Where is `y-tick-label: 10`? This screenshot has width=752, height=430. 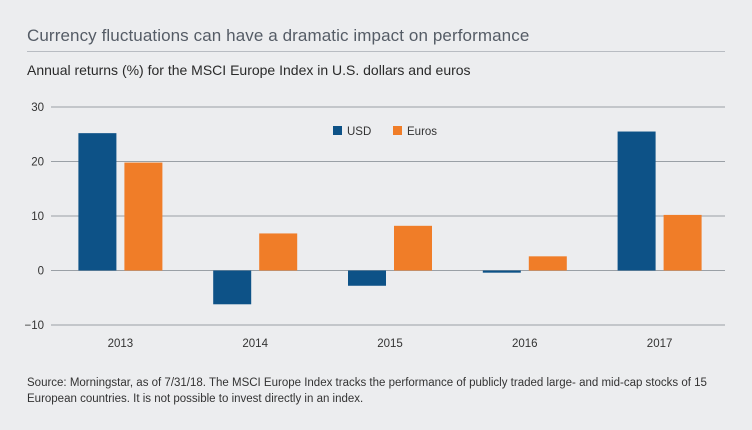
y-tick-label: 10 is located at coordinates (37, 217).